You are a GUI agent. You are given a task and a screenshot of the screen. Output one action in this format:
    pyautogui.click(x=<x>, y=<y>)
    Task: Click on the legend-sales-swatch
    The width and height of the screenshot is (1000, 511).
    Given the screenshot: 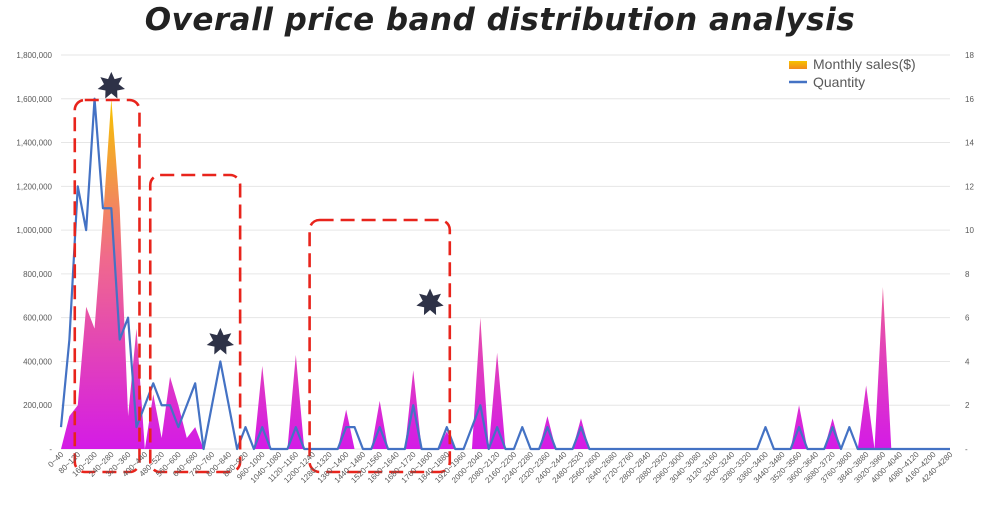 What is the action you would take?
    pyautogui.click(x=798, y=65)
    